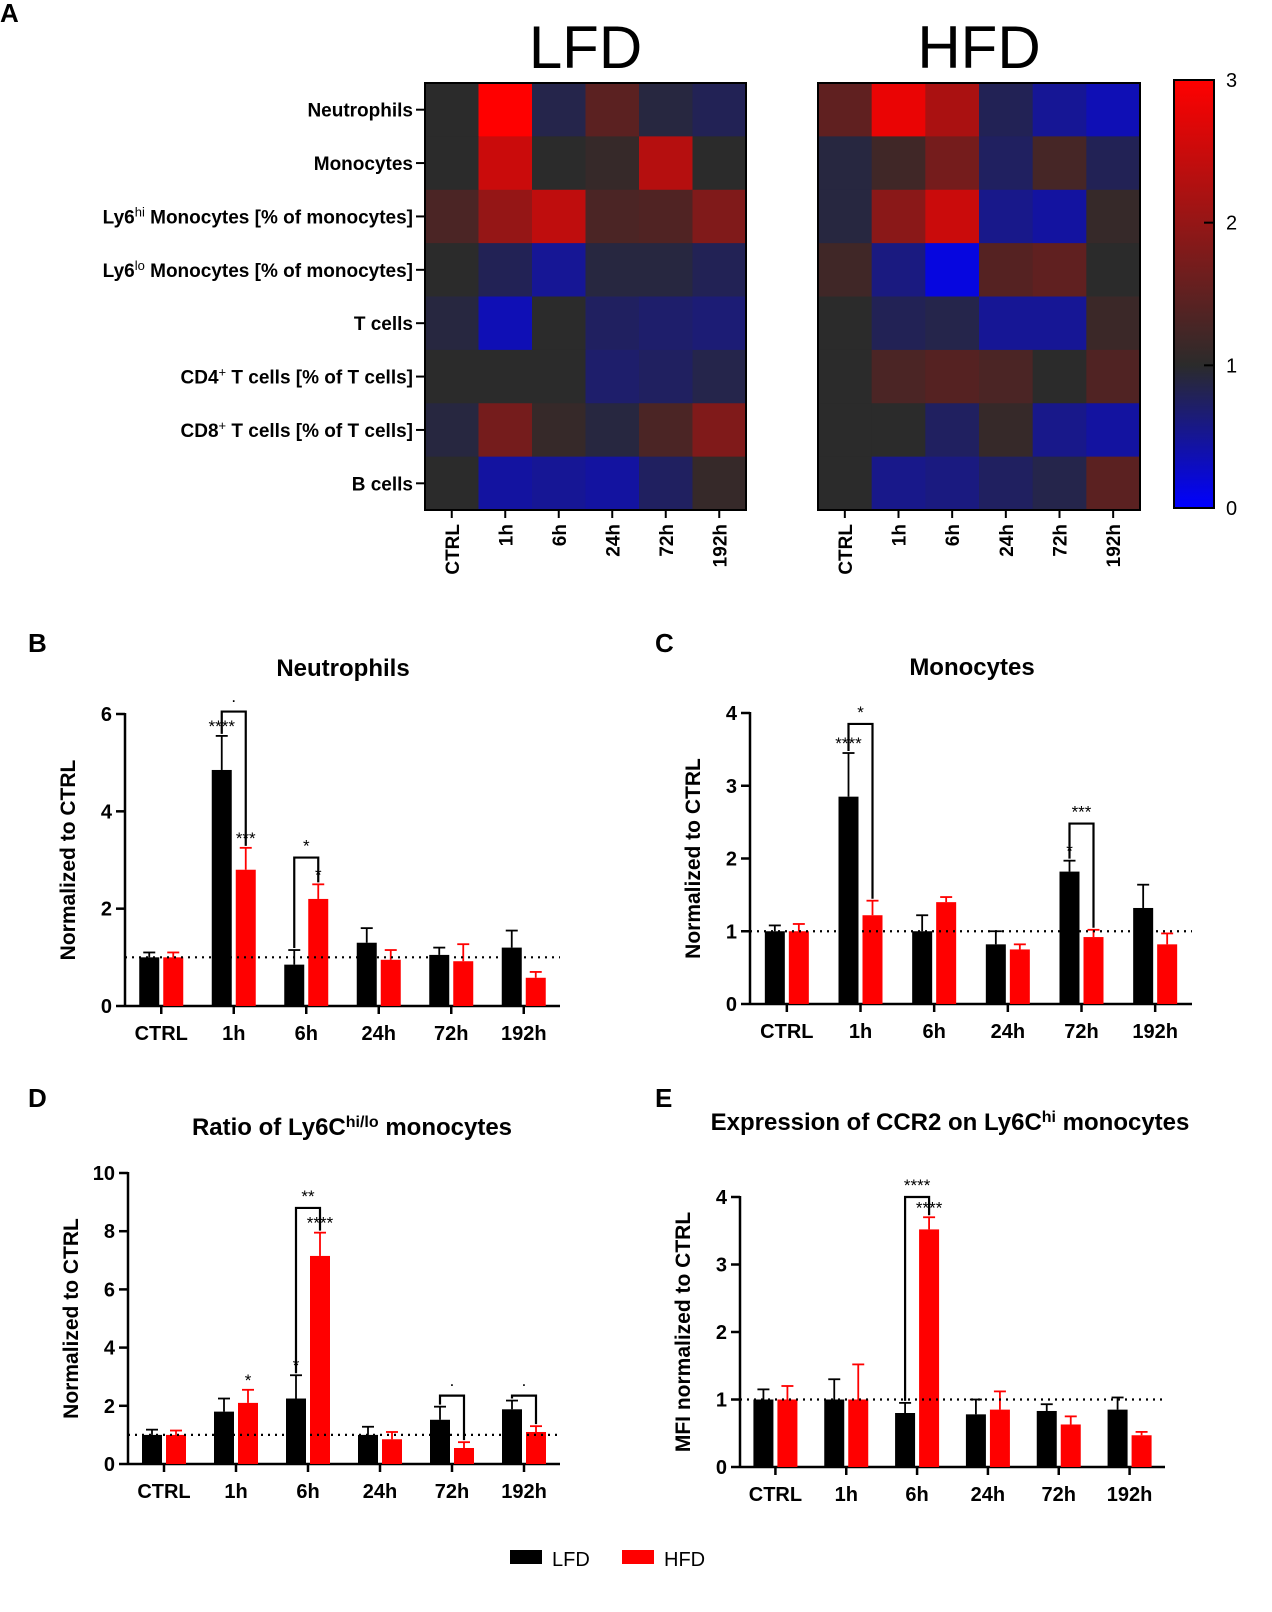  What do you see at coordinates (71, 1318) in the screenshot?
I see `y-axis-label: Normalized to CTRL` at bounding box center [71, 1318].